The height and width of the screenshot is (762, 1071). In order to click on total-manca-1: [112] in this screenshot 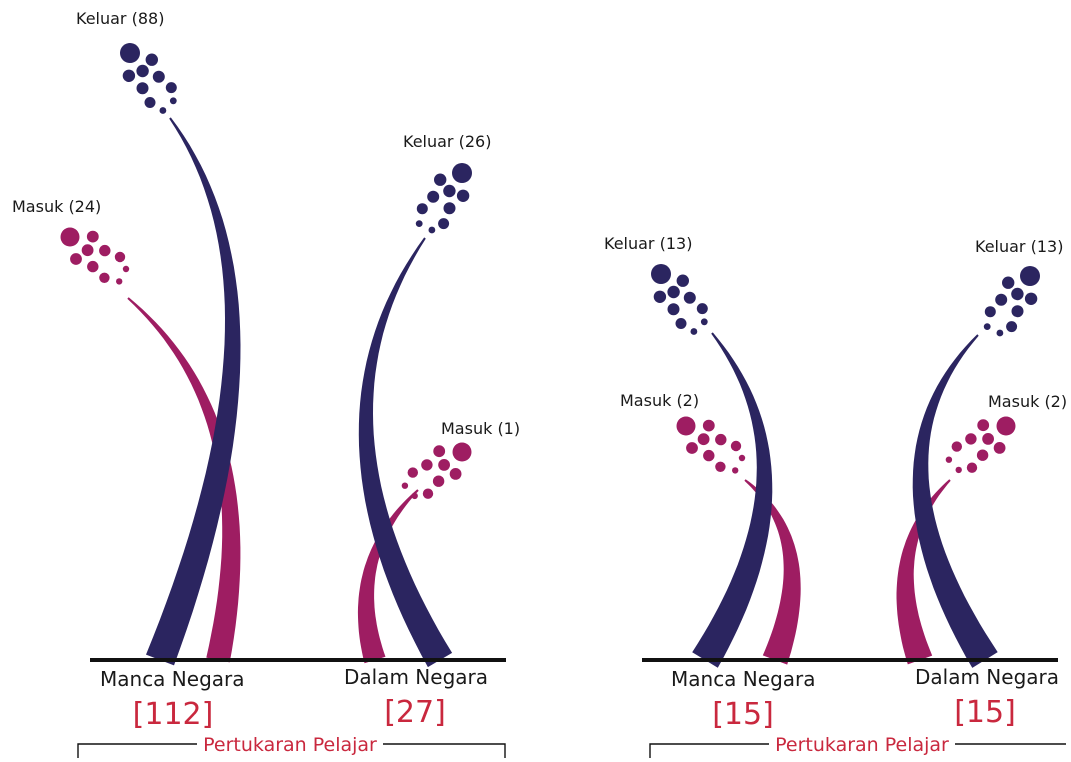, I will do `click(173, 714)`.